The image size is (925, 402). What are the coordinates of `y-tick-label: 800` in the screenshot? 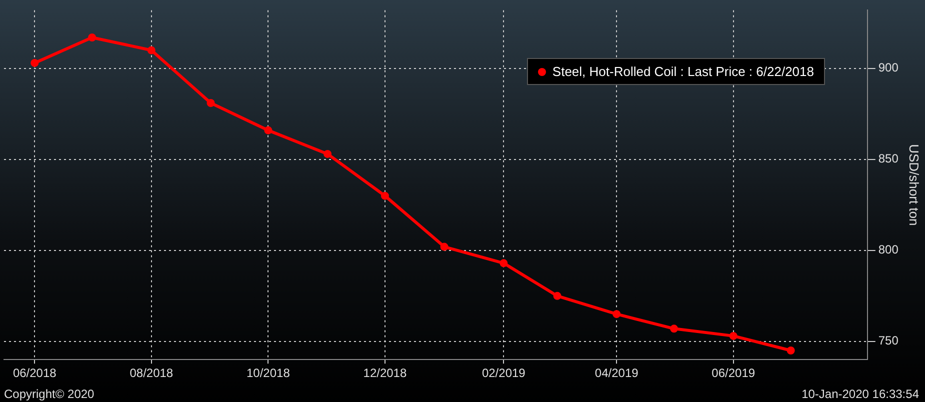 It's located at (888, 249).